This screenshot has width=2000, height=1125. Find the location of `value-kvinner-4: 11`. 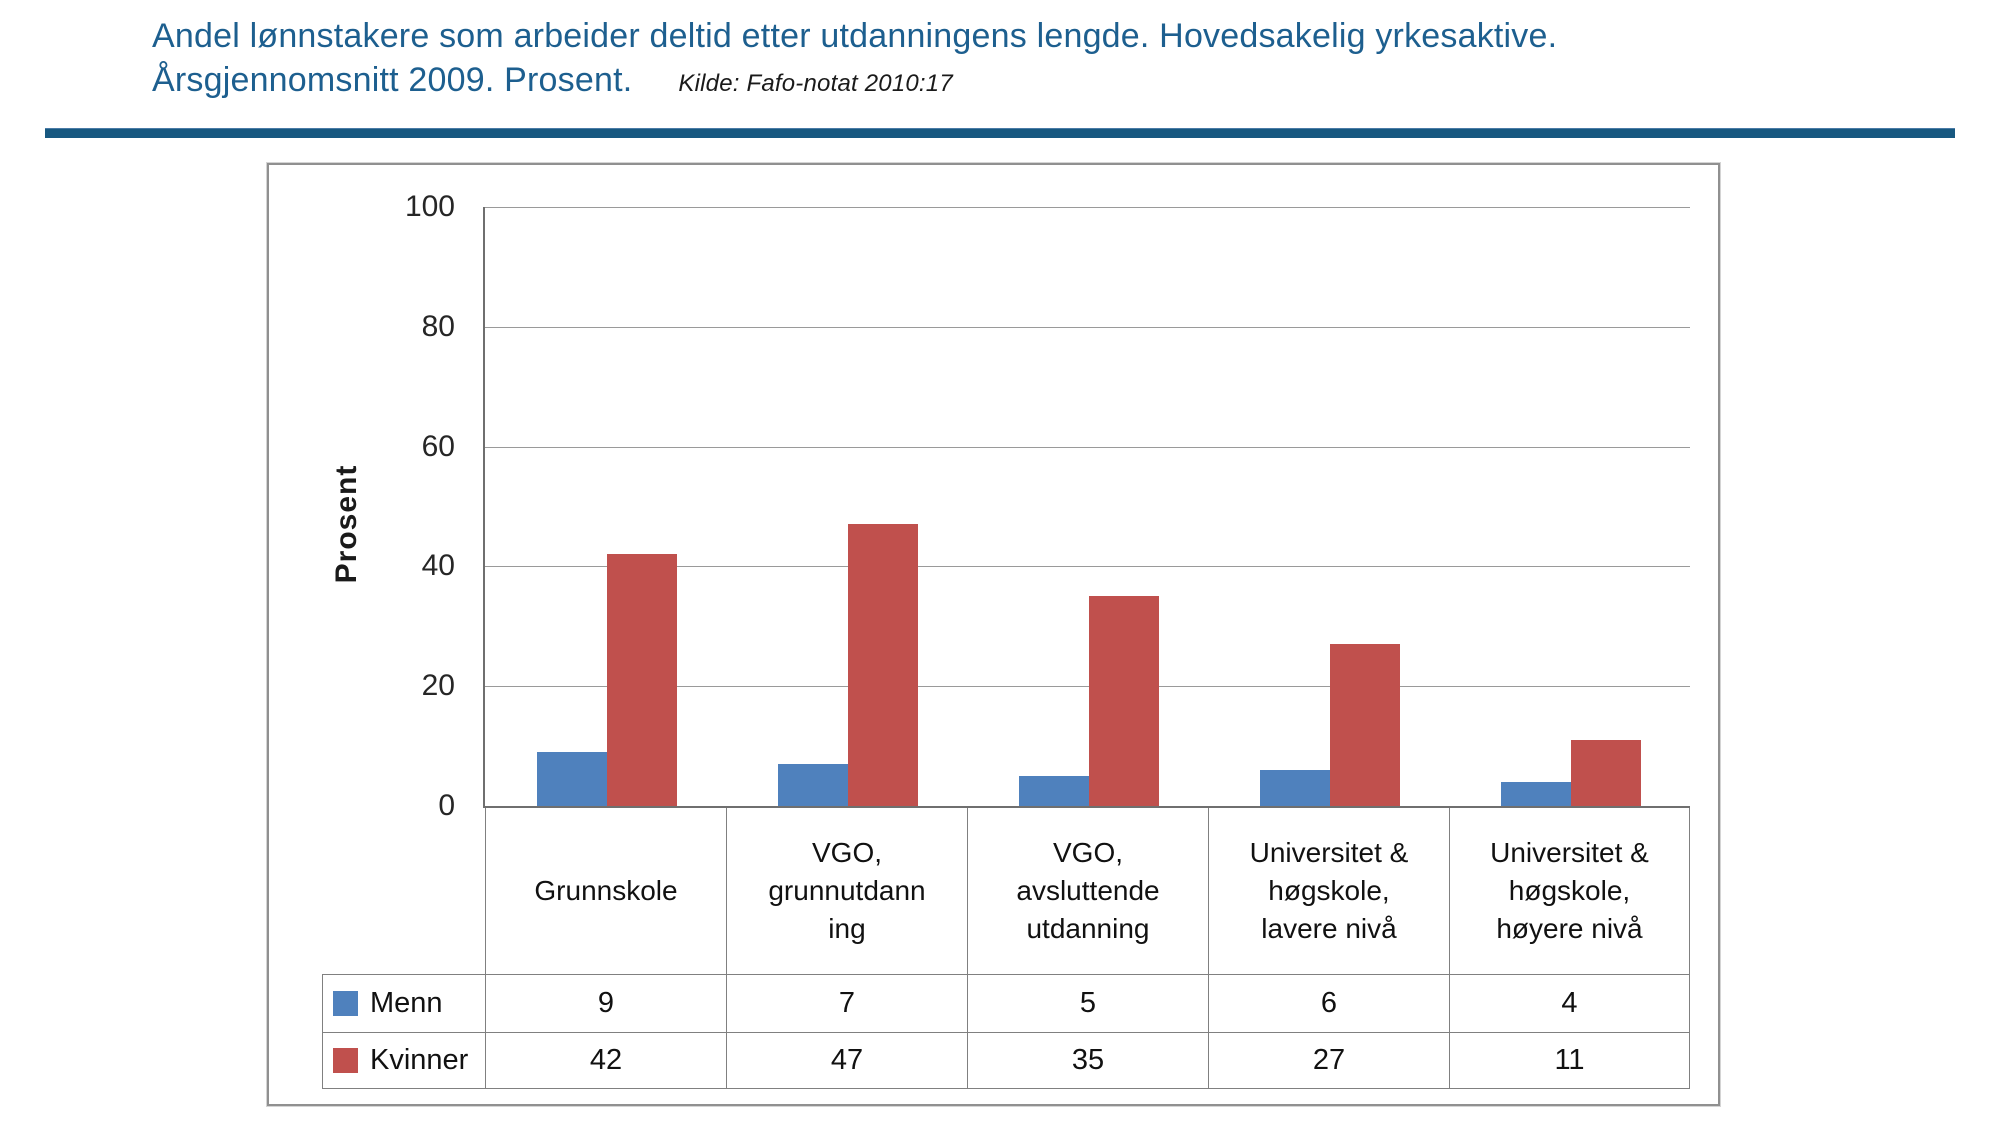

value-kvinner-4: 11 is located at coordinates (1569, 1060).